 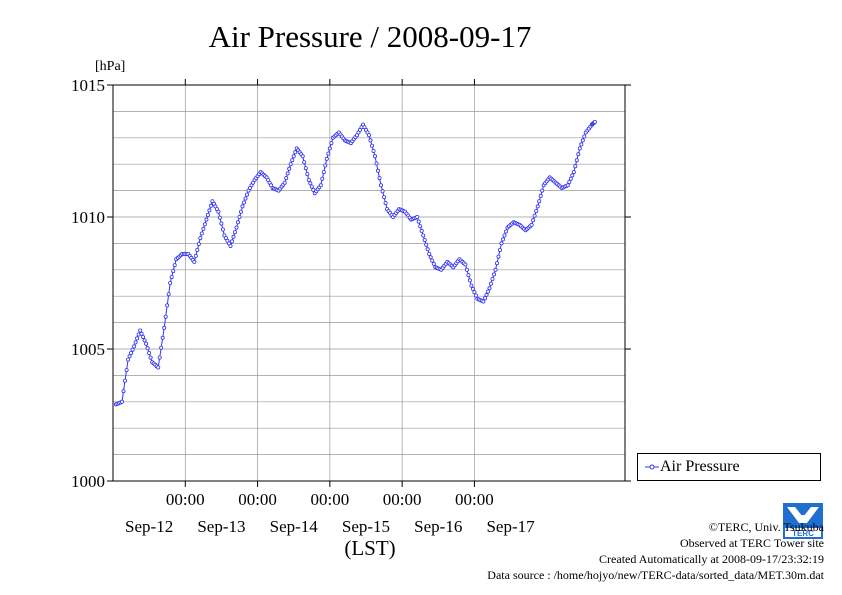 What do you see at coordinates (803, 521) in the screenshot?
I see `terc-logo: TERC` at bounding box center [803, 521].